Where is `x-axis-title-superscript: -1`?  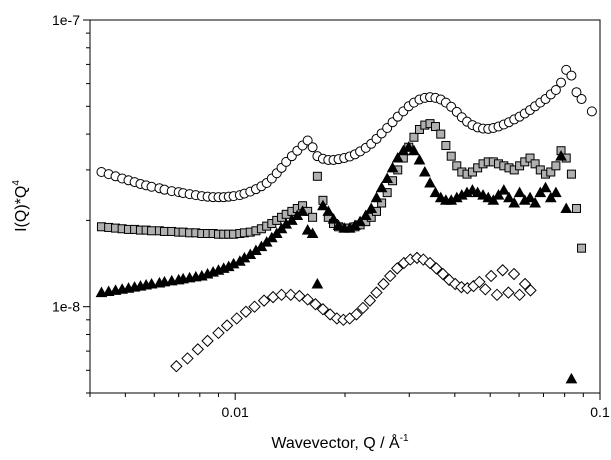
x-axis-title-superscript: -1 is located at coordinates (404, 438).